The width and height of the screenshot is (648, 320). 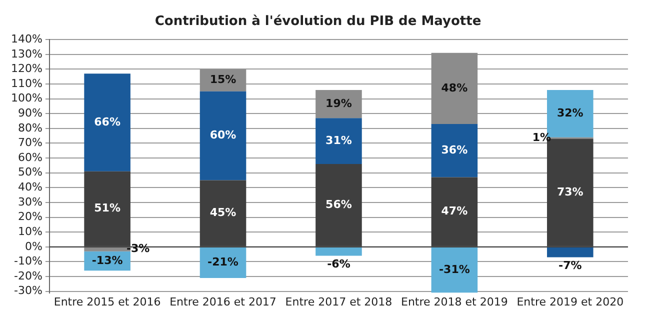 What do you see at coordinates (318, 22) in the screenshot?
I see `chart-title: Contribution à l'évolution du PIB de Mayotte` at bounding box center [318, 22].